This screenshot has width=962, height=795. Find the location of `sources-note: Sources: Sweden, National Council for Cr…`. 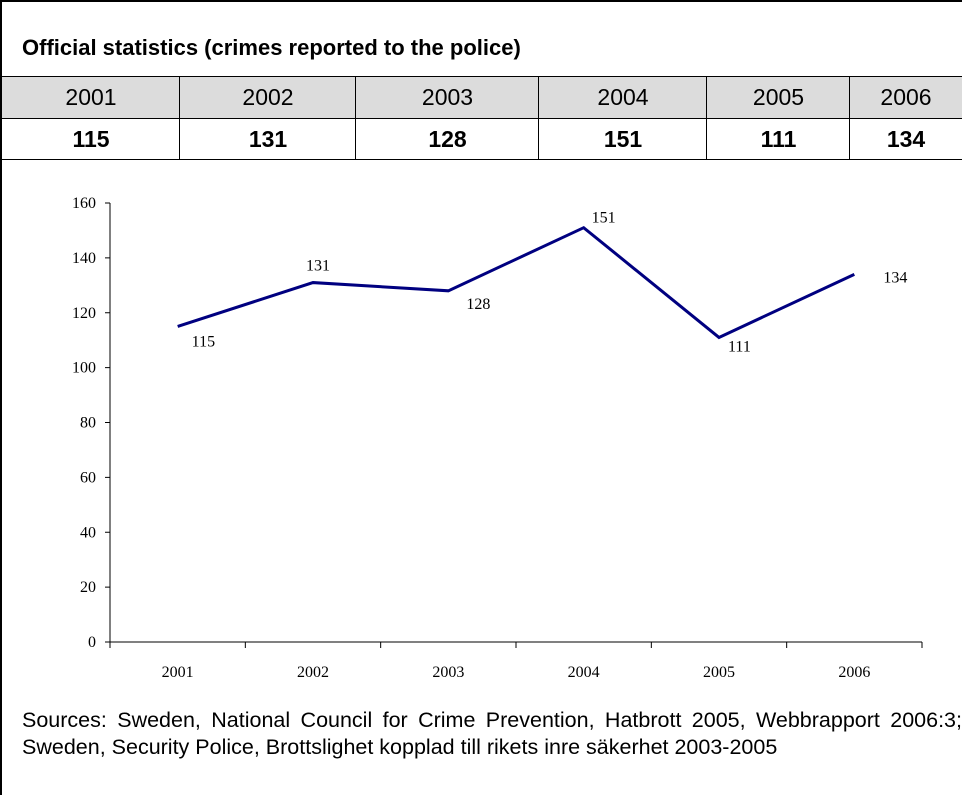

sources-note: Sources: Sweden, National Council for Cr… is located at coordinates (492, 733).